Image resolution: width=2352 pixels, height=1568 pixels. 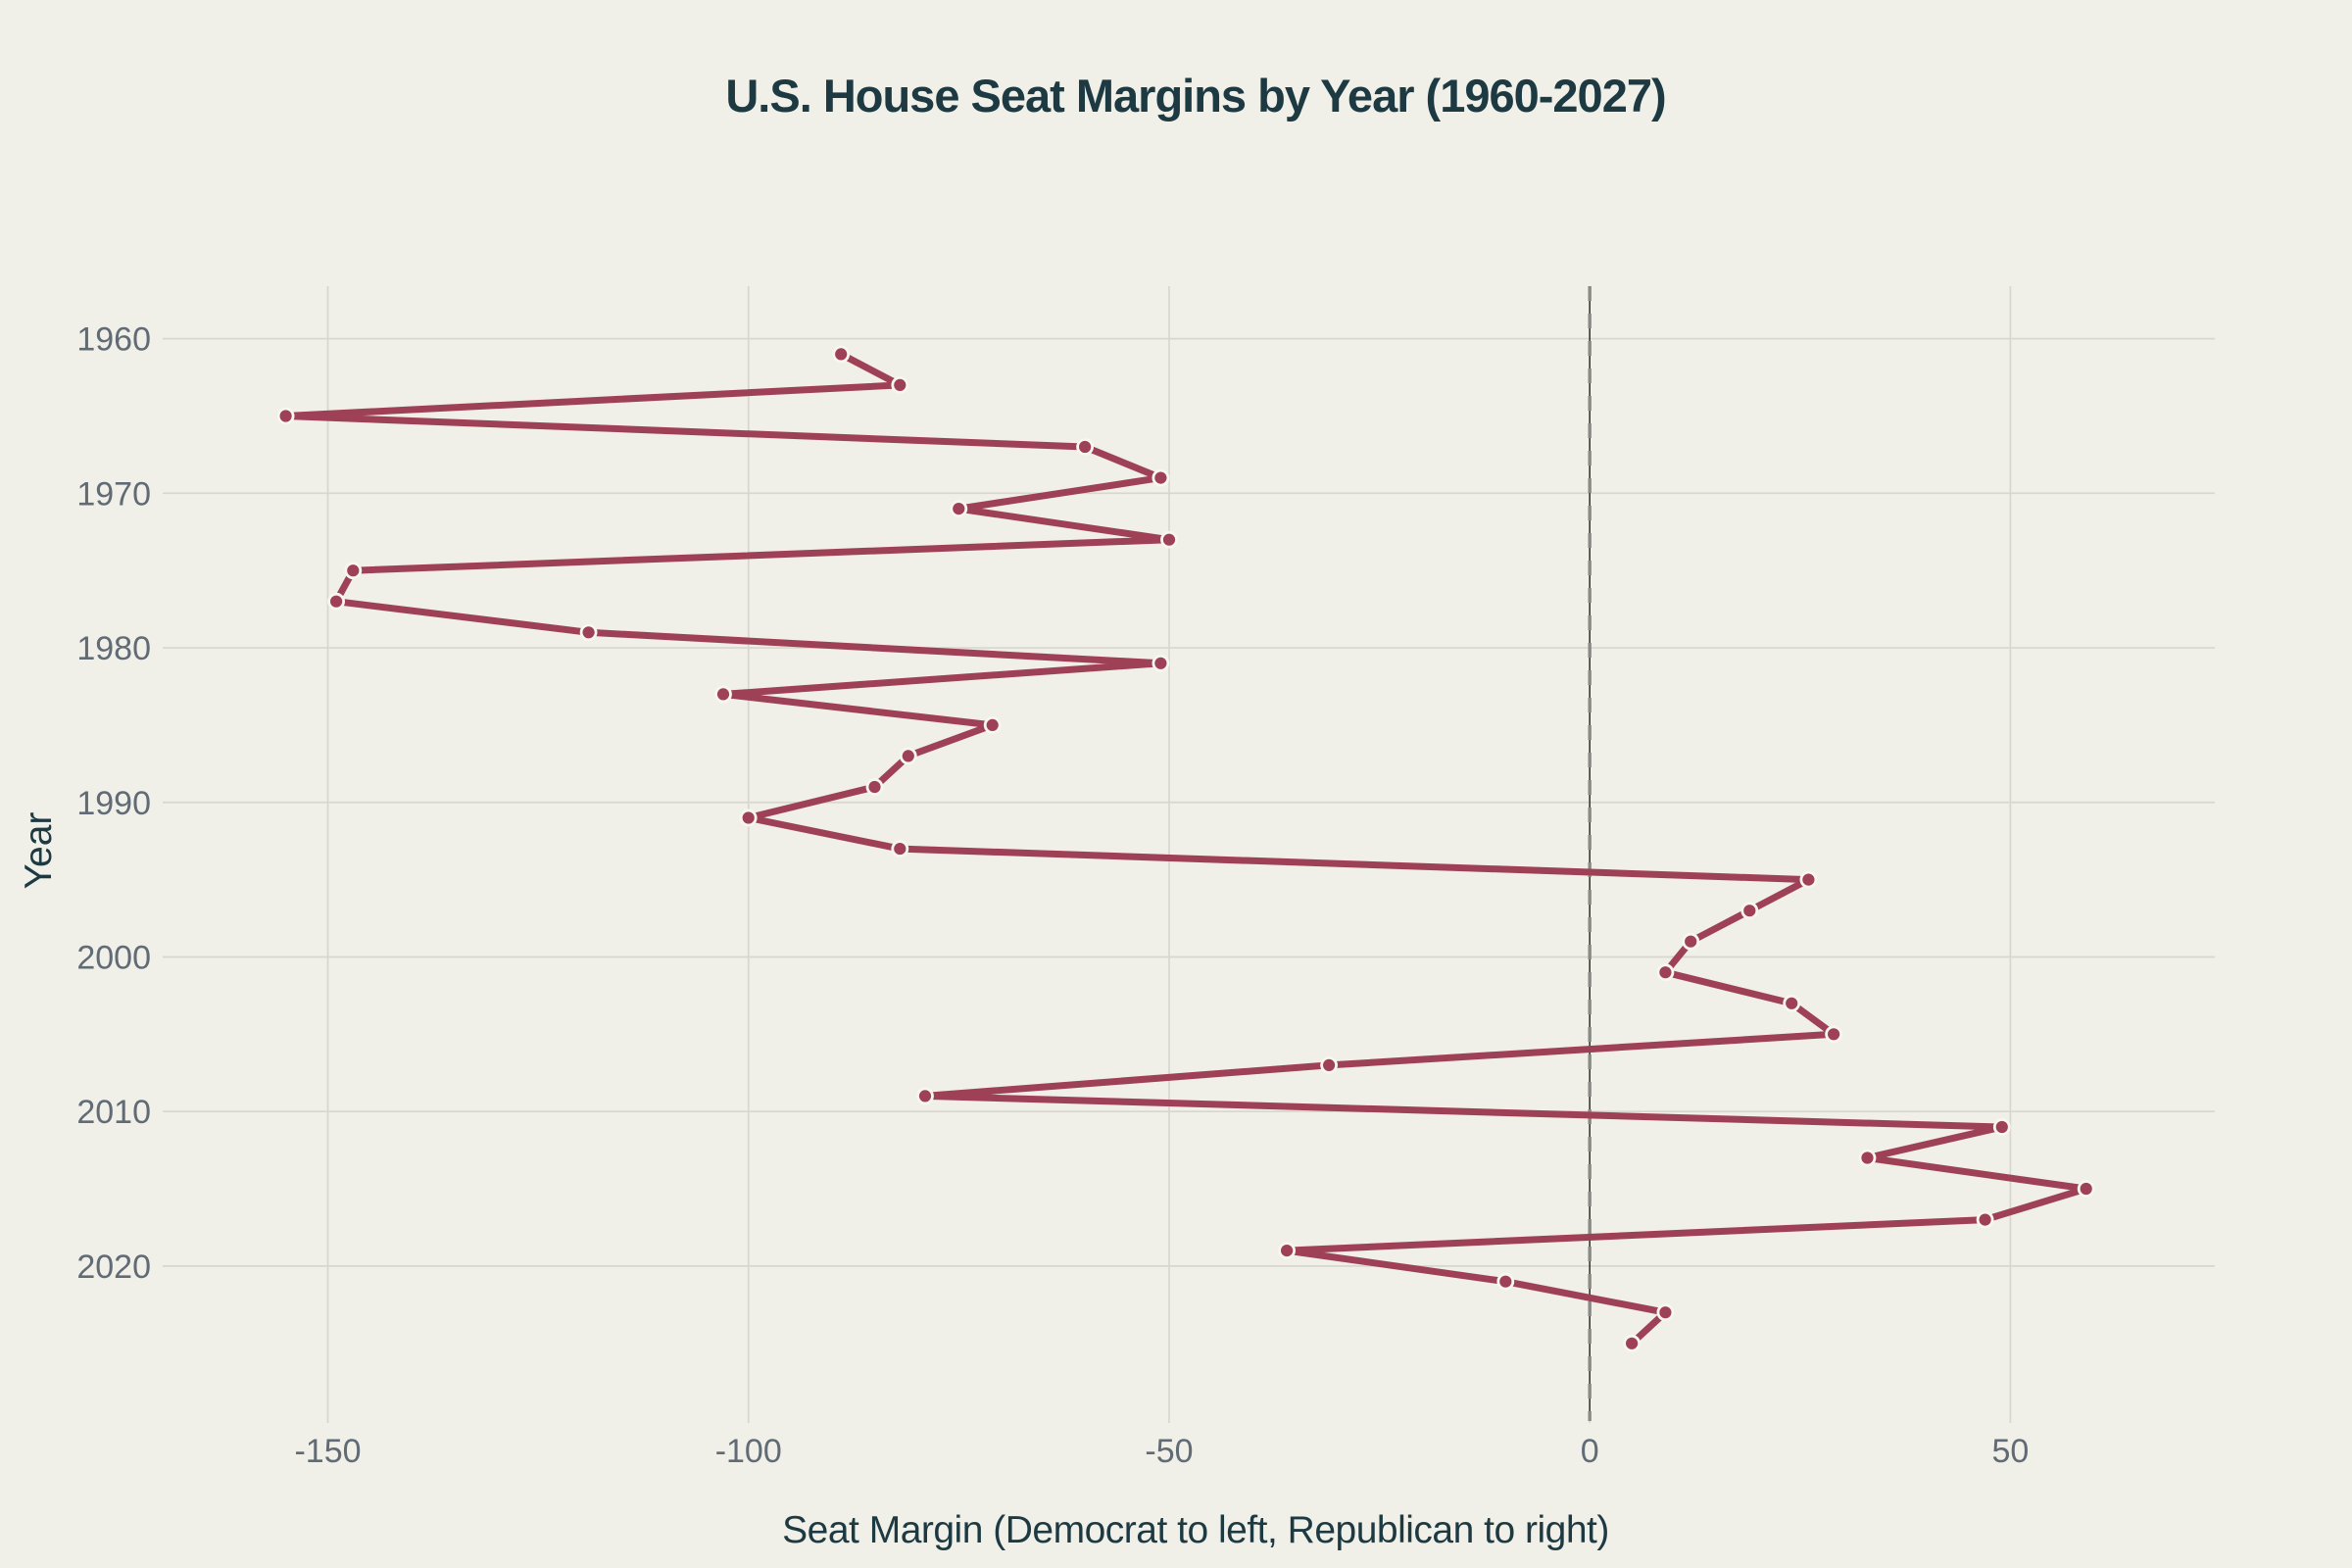 What do you see at coordinates (39, 850) in the screenshot?
I see `y-axis-title: Year` at bounding box center [39, 850].